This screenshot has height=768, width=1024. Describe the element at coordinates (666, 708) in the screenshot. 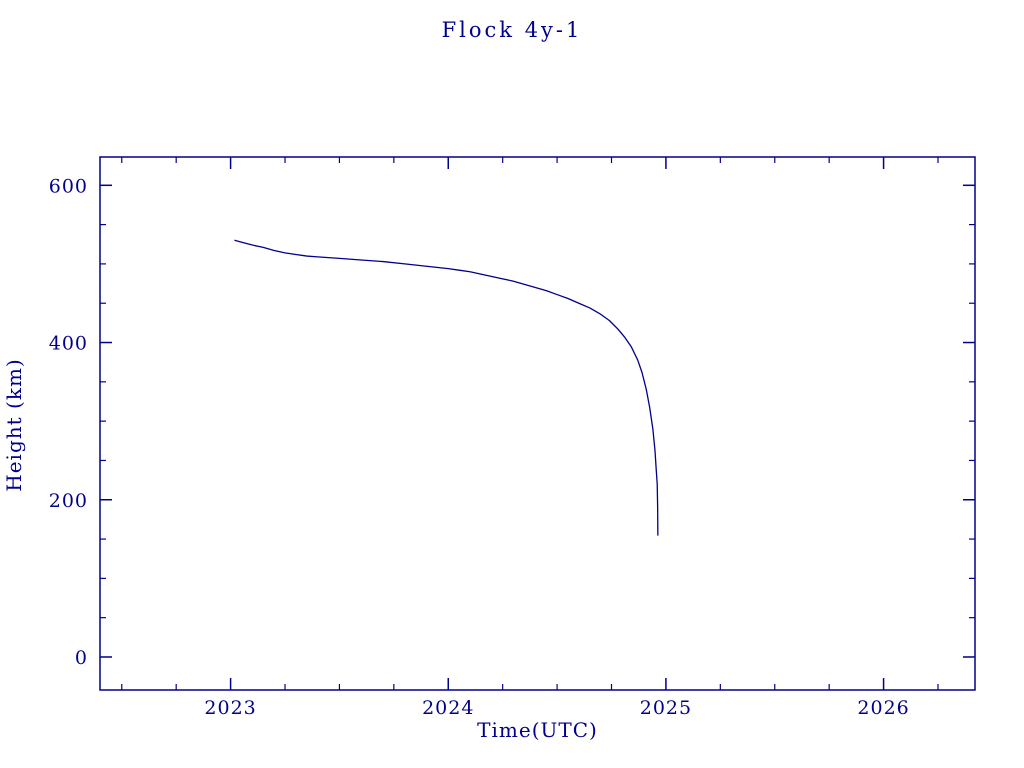

I see `x-tick-label: 2025` at that location.